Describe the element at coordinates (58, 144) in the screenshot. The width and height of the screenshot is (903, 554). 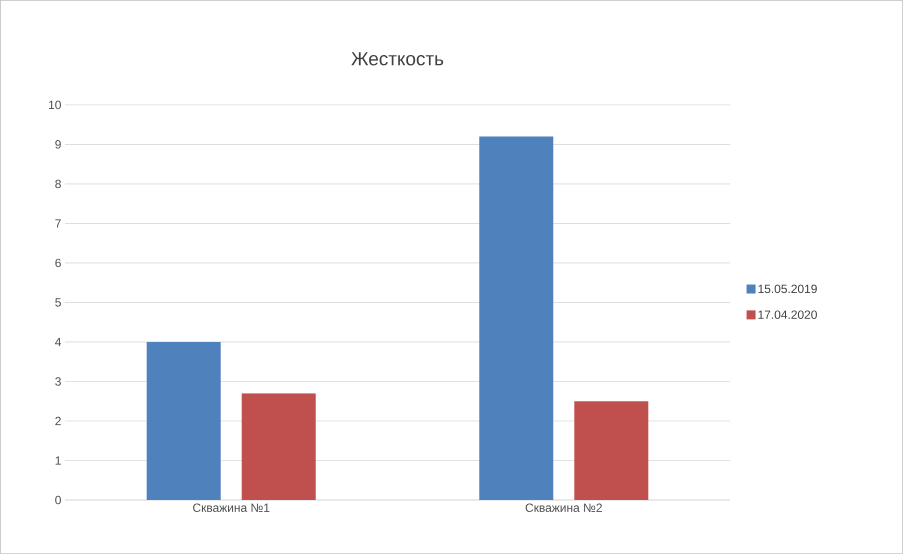
I see `y-tick-label: 9` at that location.